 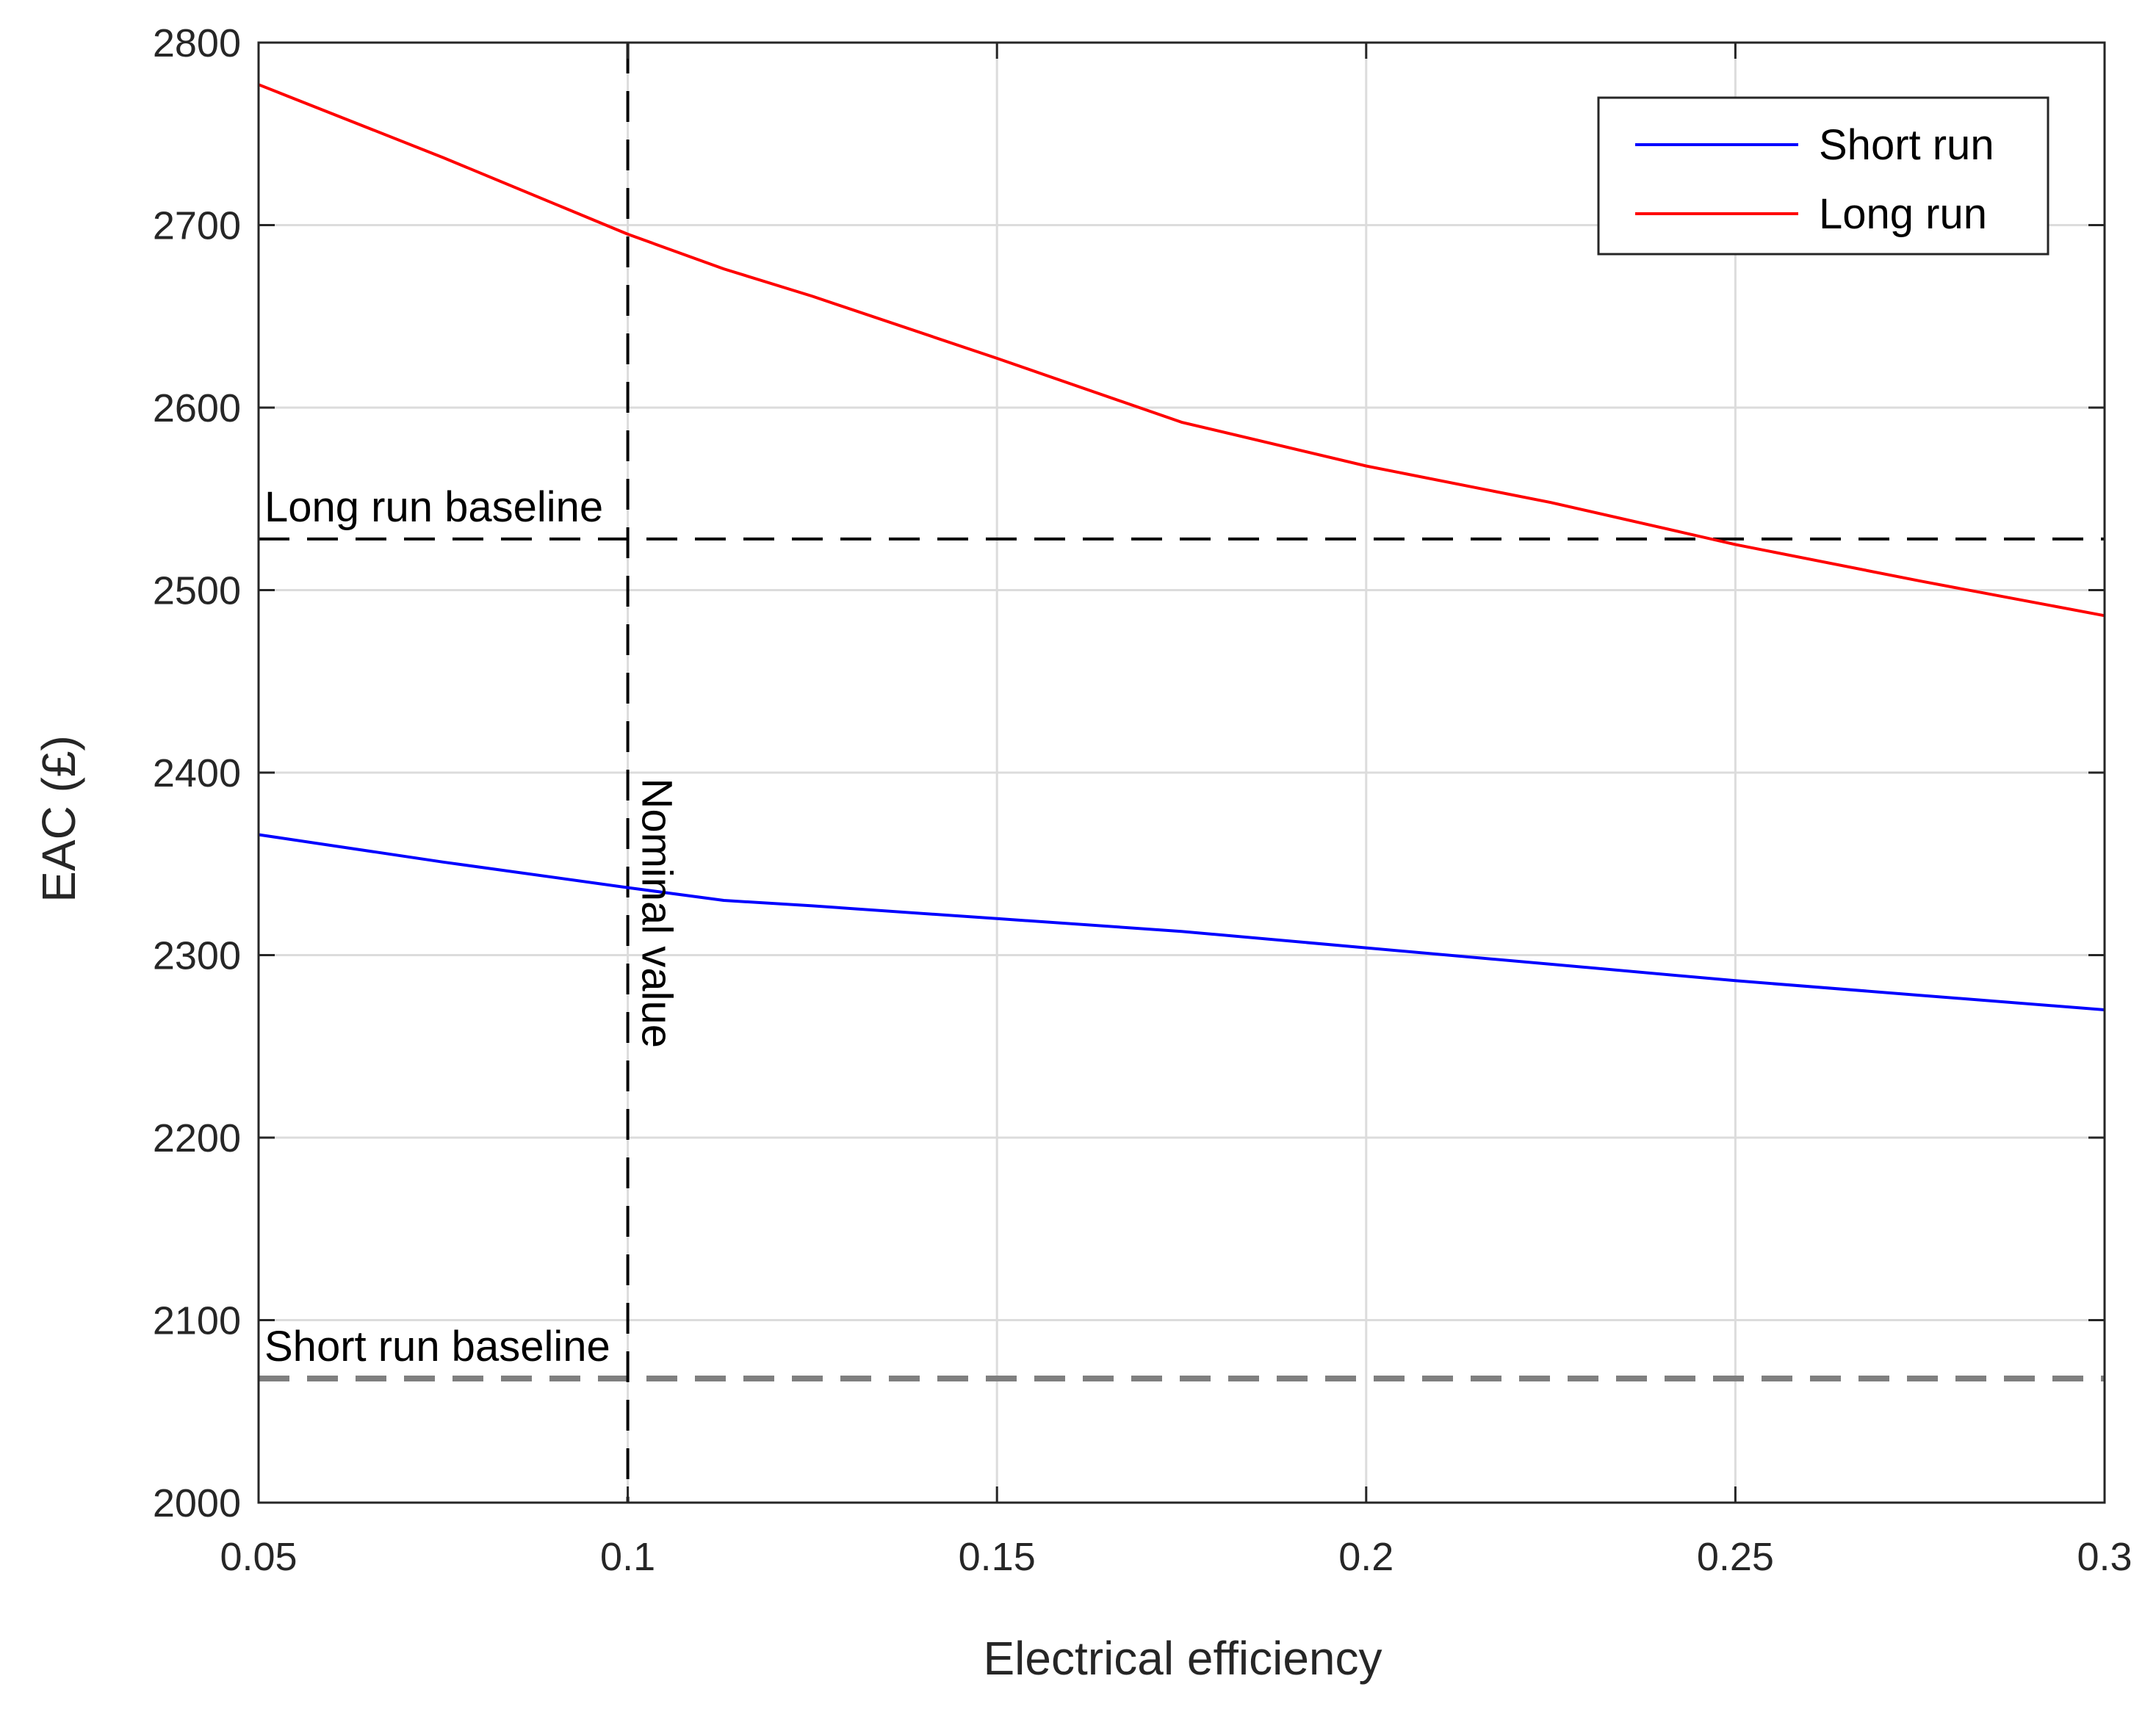 I want to click on legend: Short run Long run, so click(x=1823, y=176).